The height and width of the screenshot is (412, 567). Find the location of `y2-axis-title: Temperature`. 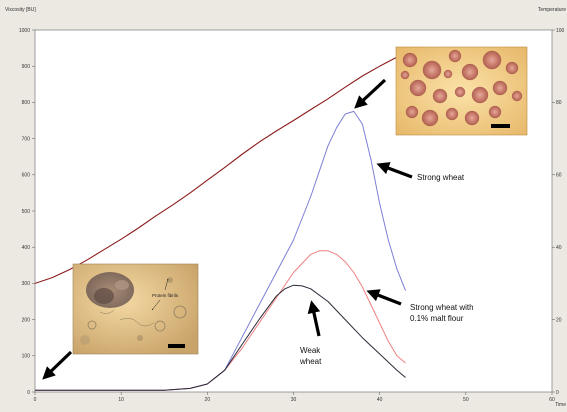

y2-axis-title: Temperature is located at coordinates (552, 10).